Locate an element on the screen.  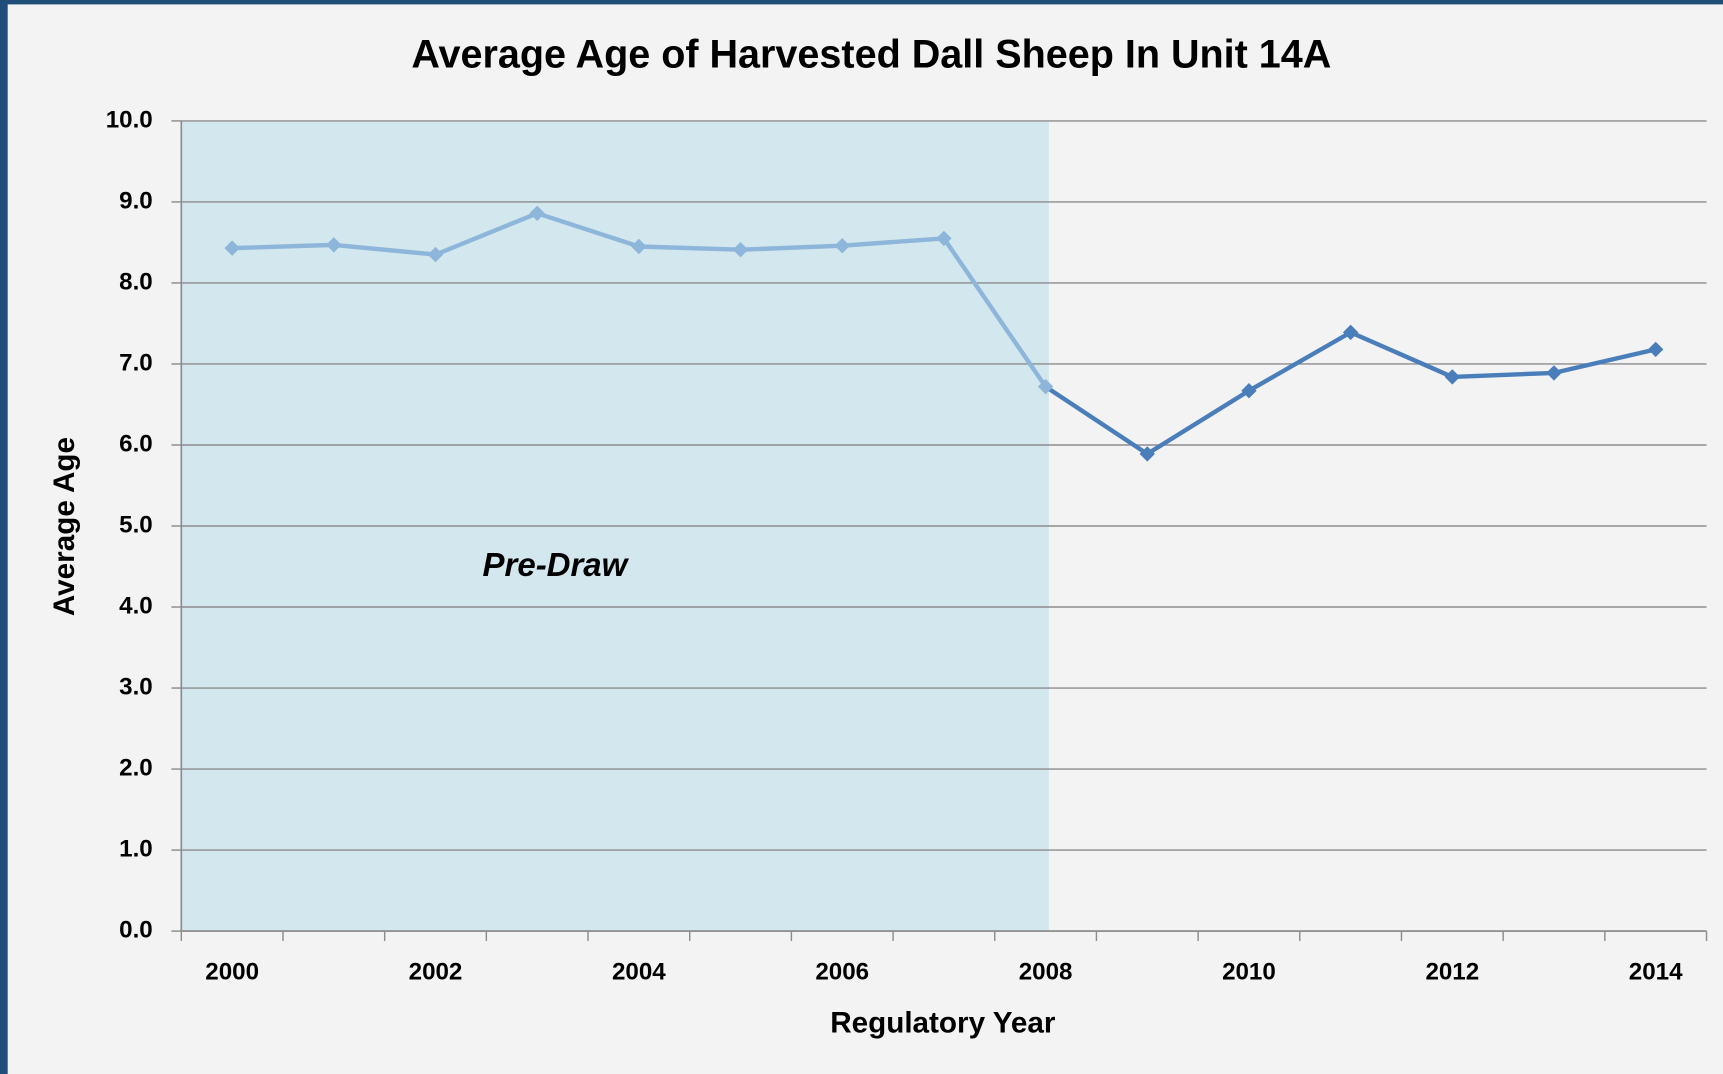
y-tick-label: 5.0 is located at coordinates (136, 524).